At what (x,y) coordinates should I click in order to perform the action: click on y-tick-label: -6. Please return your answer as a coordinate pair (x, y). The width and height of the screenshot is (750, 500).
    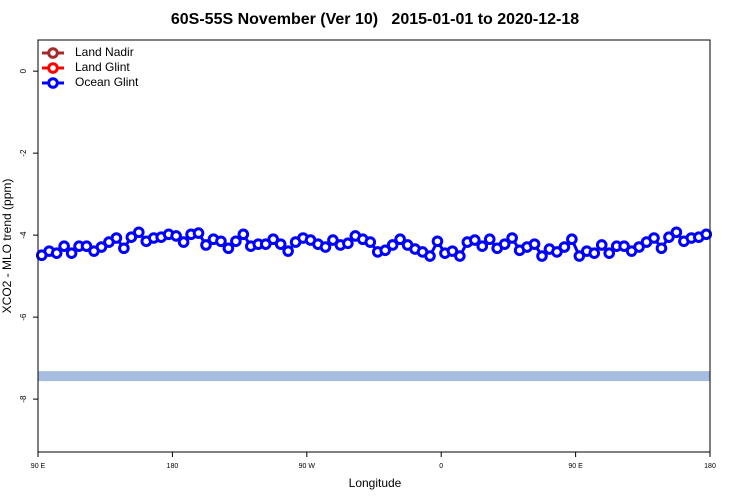
    Looking at the image, I should click on (23, 317).